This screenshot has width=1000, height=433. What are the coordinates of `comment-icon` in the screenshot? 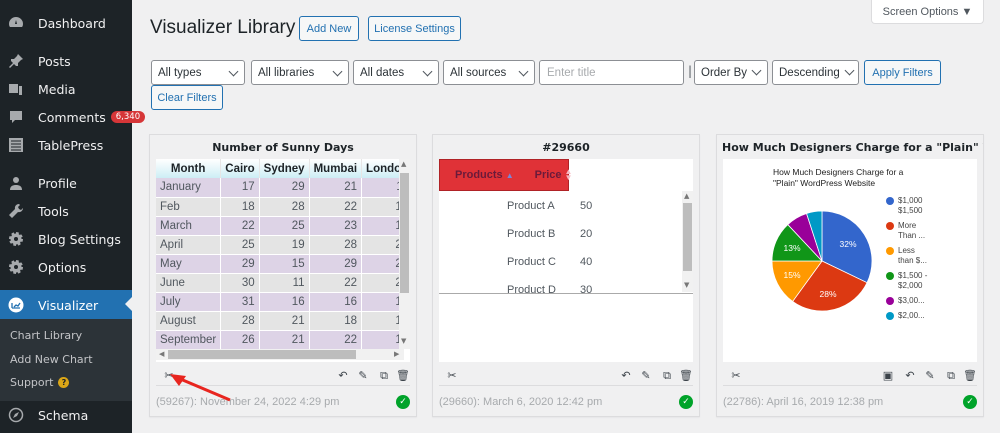 It's located at (16, 117).